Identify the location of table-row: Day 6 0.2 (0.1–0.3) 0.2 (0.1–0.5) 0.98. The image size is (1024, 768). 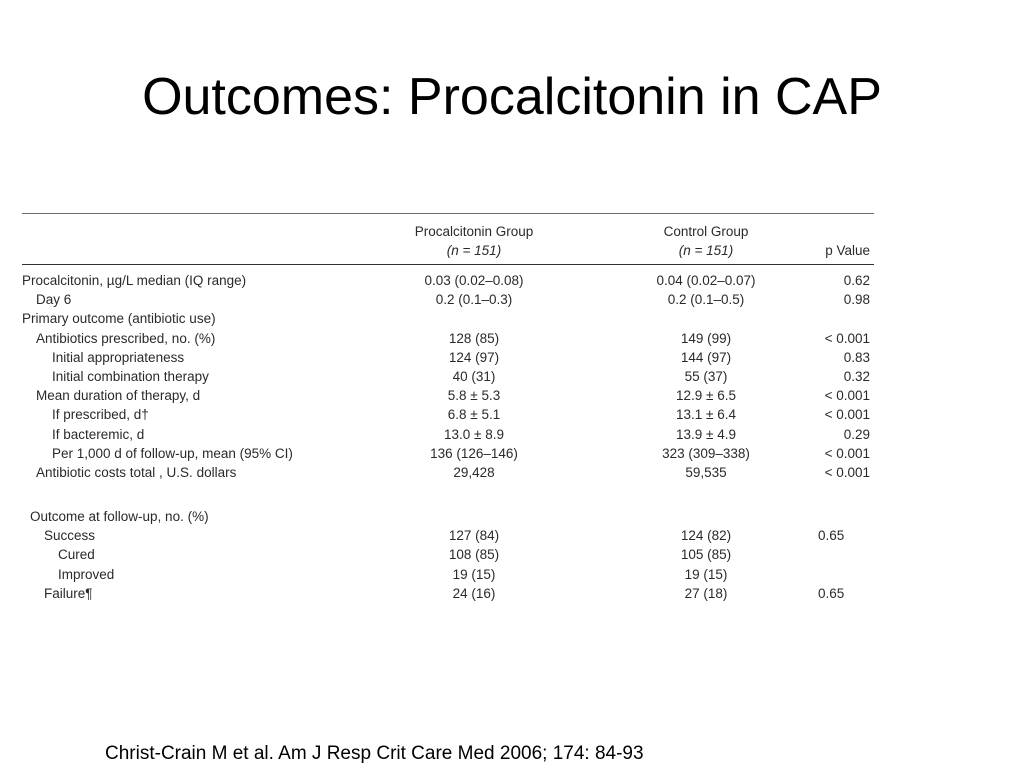
(453, 300).